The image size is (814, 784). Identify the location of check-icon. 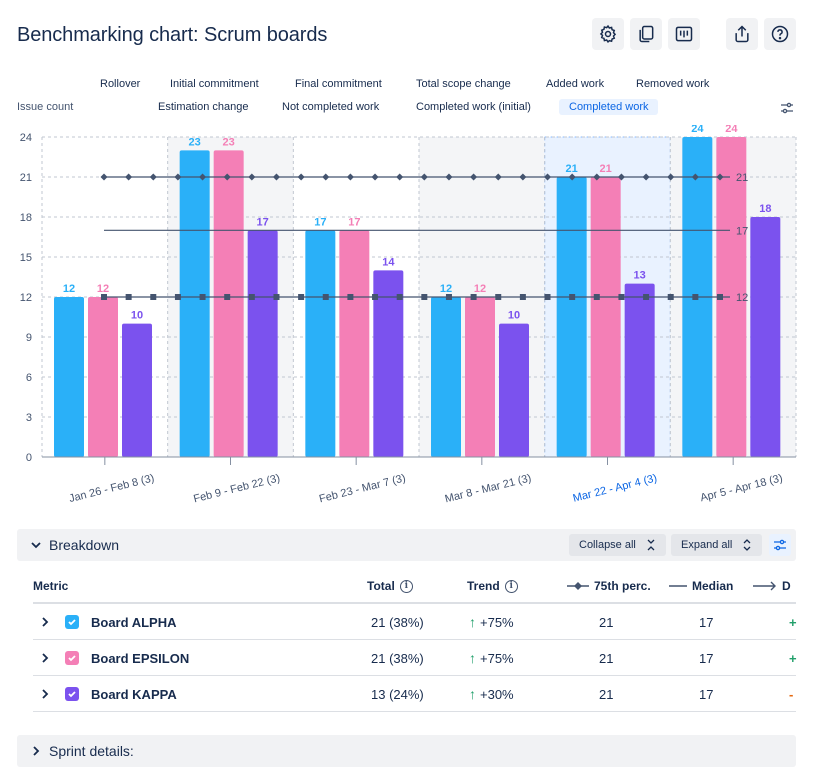
(72, 622).